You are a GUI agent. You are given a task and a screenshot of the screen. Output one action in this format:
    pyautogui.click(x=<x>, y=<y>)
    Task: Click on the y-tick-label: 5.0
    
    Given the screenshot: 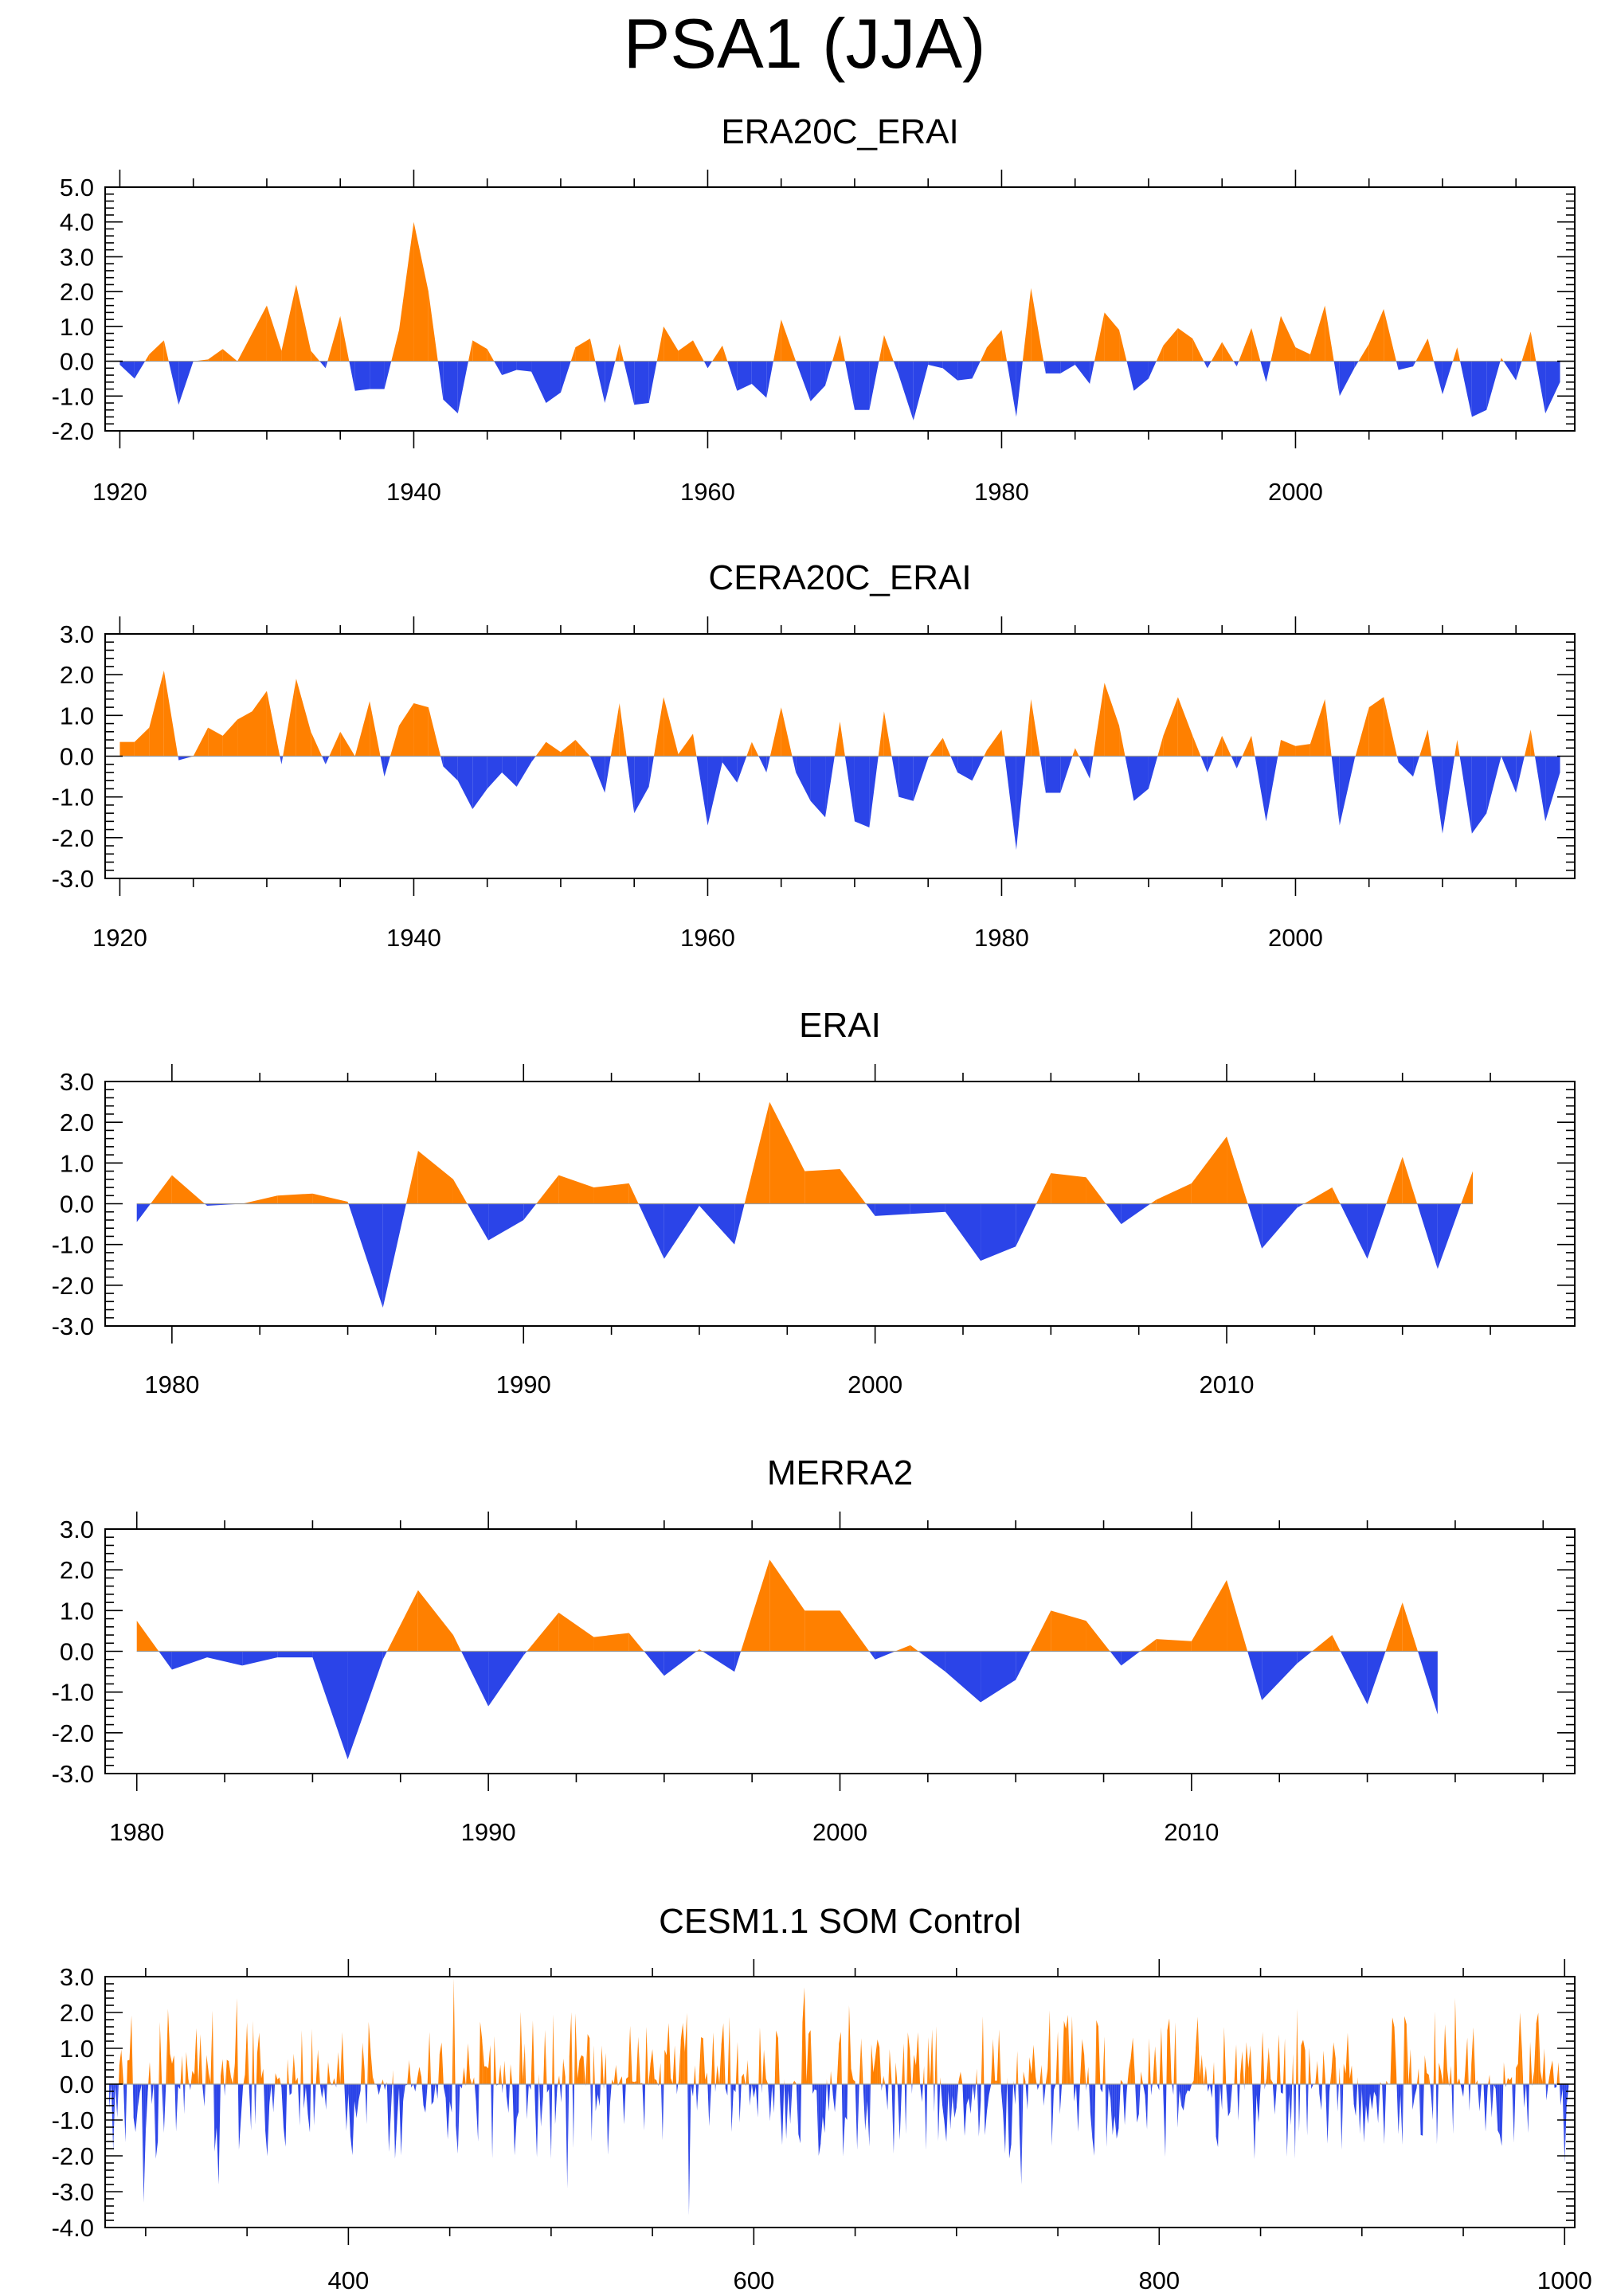 What is the action you would take?
    pyautogui.click(x=77, y=187)
    